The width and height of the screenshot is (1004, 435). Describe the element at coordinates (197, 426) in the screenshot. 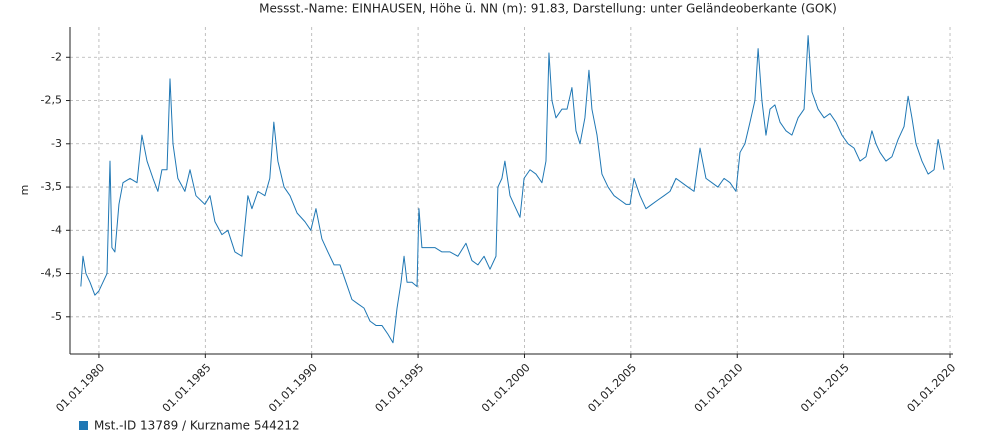

I see `legend-label: Mst.-ID 13789 / Kurzname 544212` at that location.